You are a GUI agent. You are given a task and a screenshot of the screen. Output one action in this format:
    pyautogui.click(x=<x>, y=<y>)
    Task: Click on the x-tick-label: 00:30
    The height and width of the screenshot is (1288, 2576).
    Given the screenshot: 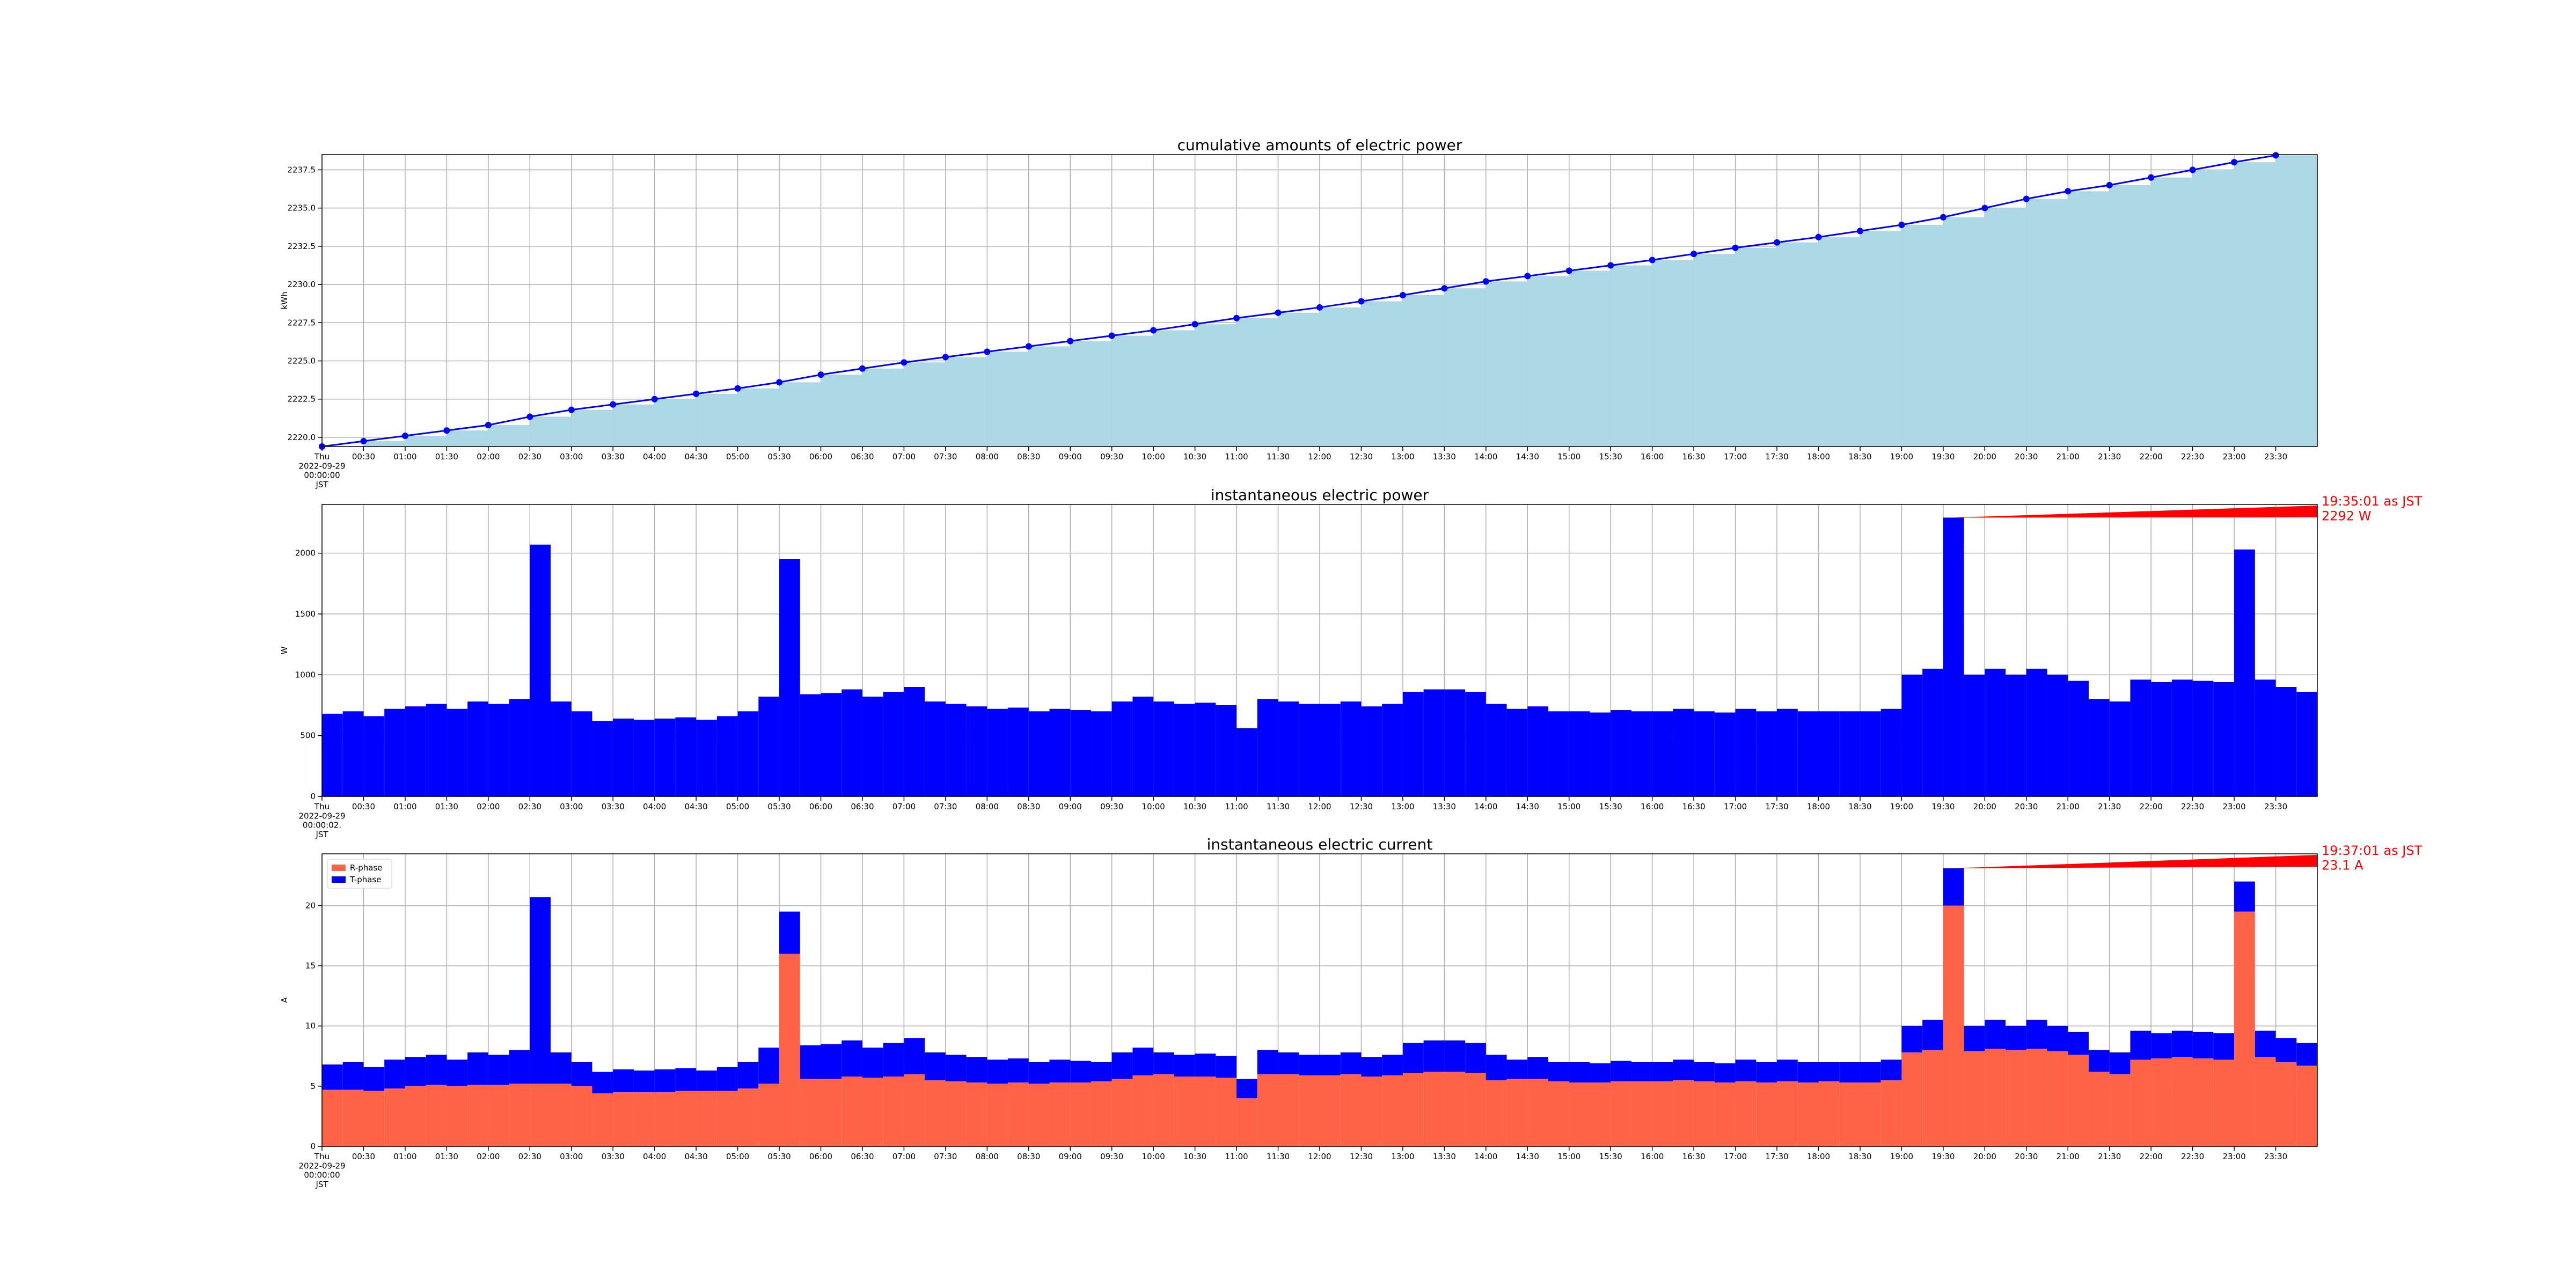 What is the action you would take?
    pyautogui.click(x=363, y=806)
    